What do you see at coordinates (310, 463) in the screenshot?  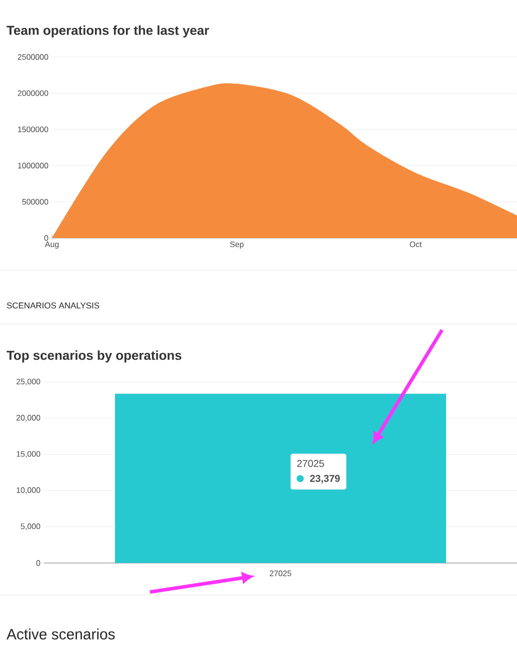 I see `annotation: 27025` at bounding box center [310, 463].